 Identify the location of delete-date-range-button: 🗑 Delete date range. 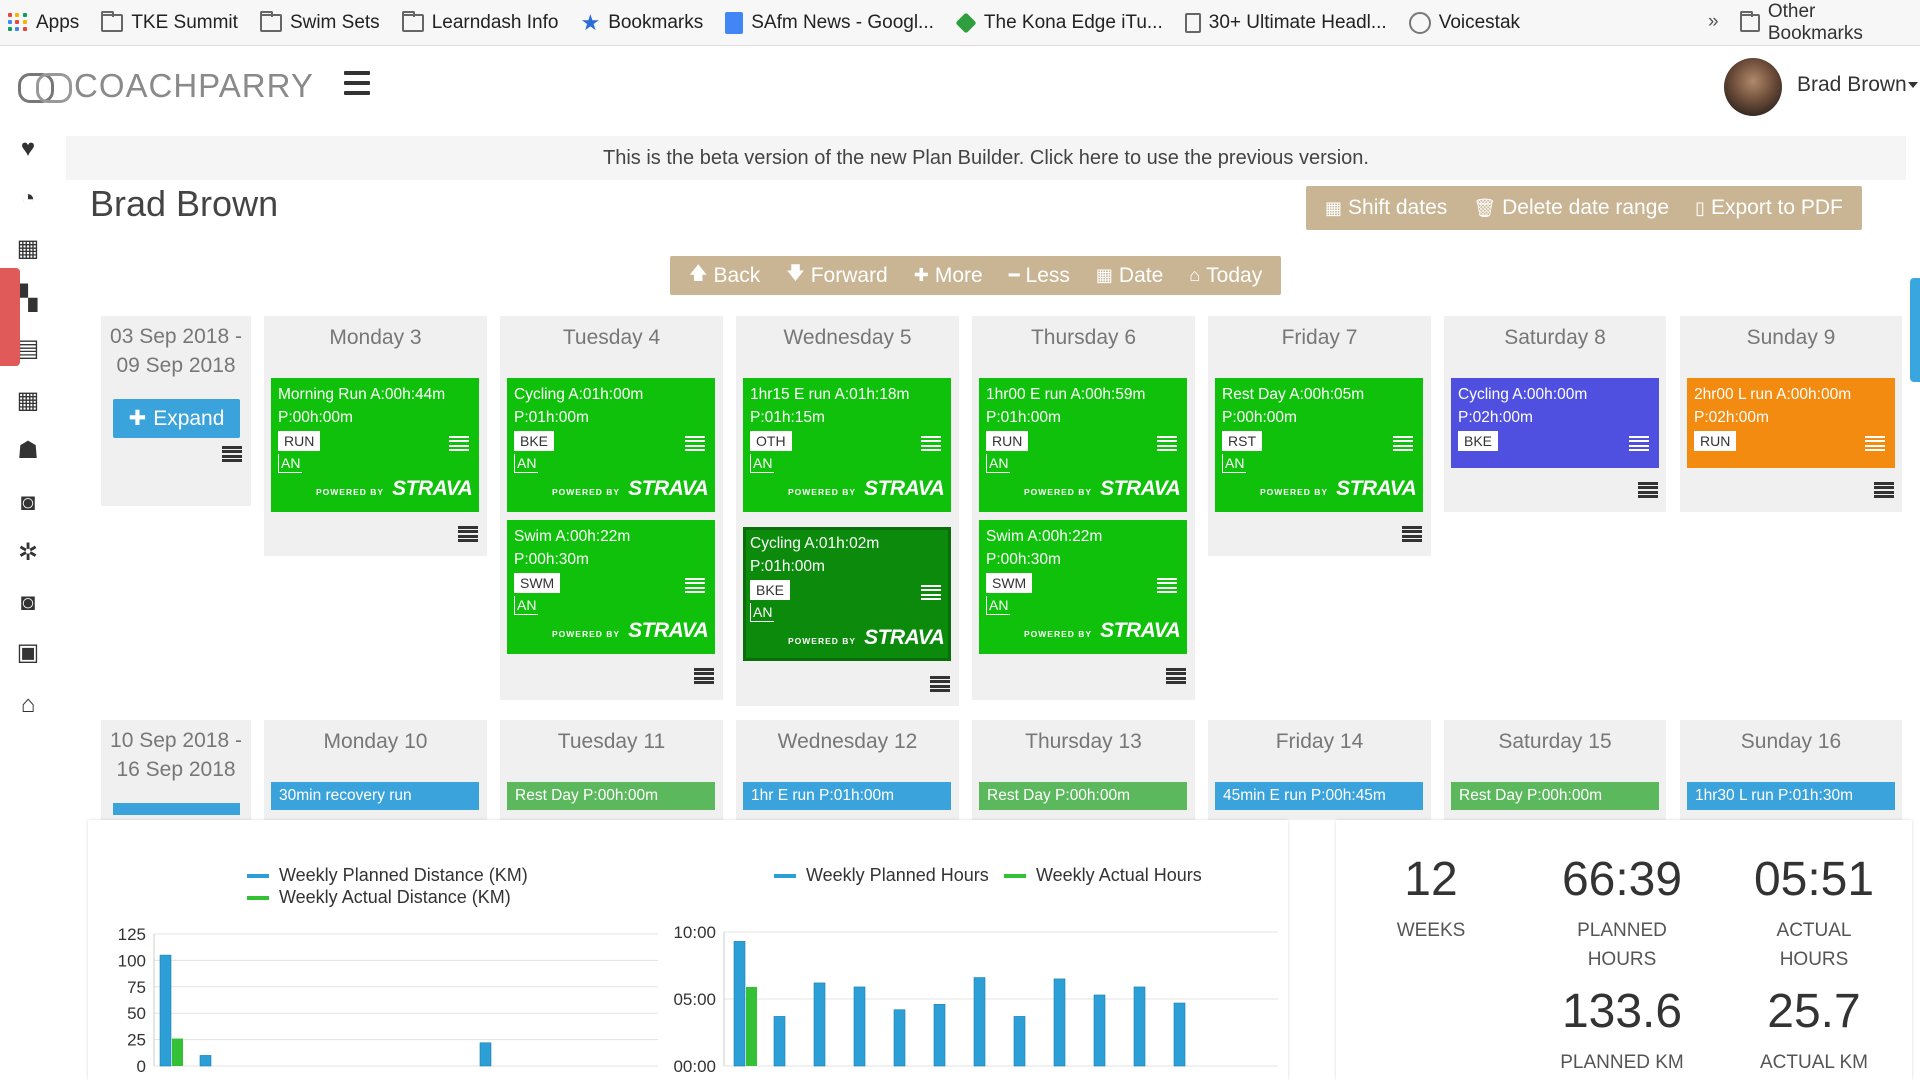
(1571, 208).